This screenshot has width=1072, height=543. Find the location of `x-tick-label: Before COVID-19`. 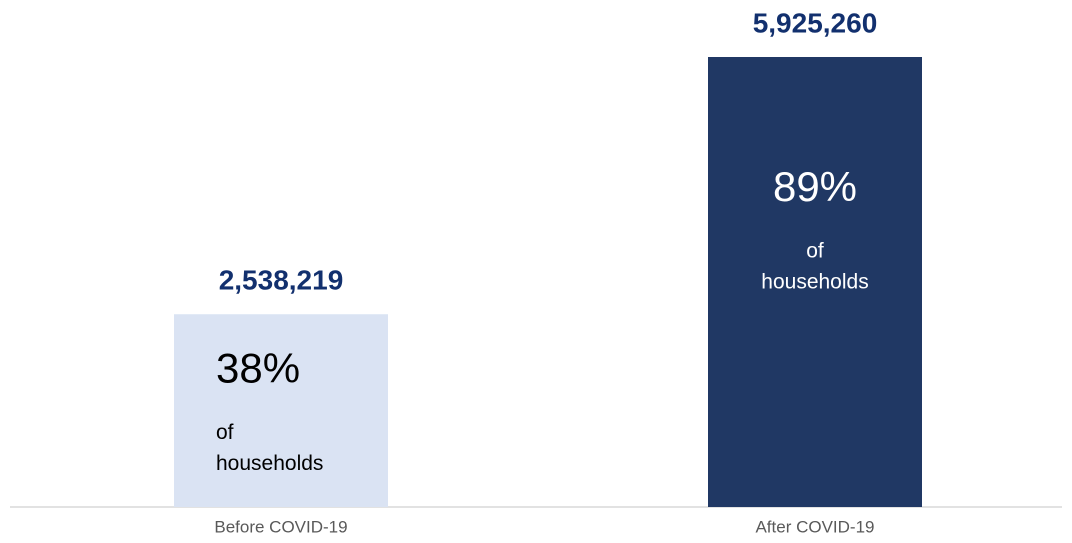

x-tick-label: Before COVID-19 is located at coordinates (280, 526).